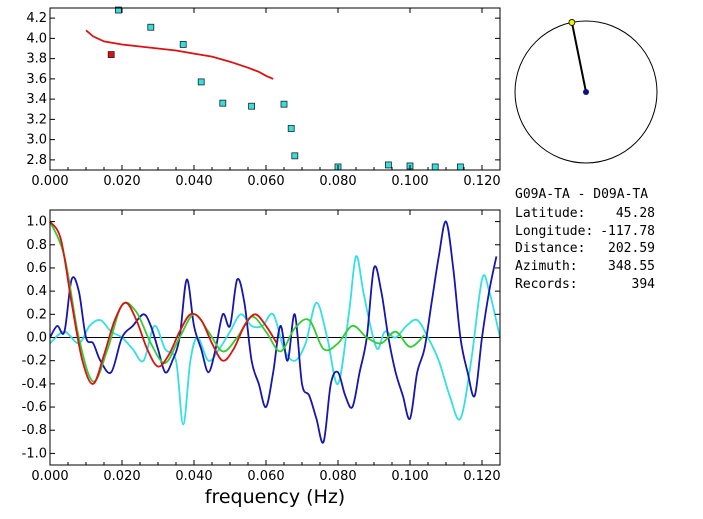  What do you see at coordinates (34, 384) in the screenshot?
I see `correlation-y-tick-label: -0.4` at bounding box center [34, 384].